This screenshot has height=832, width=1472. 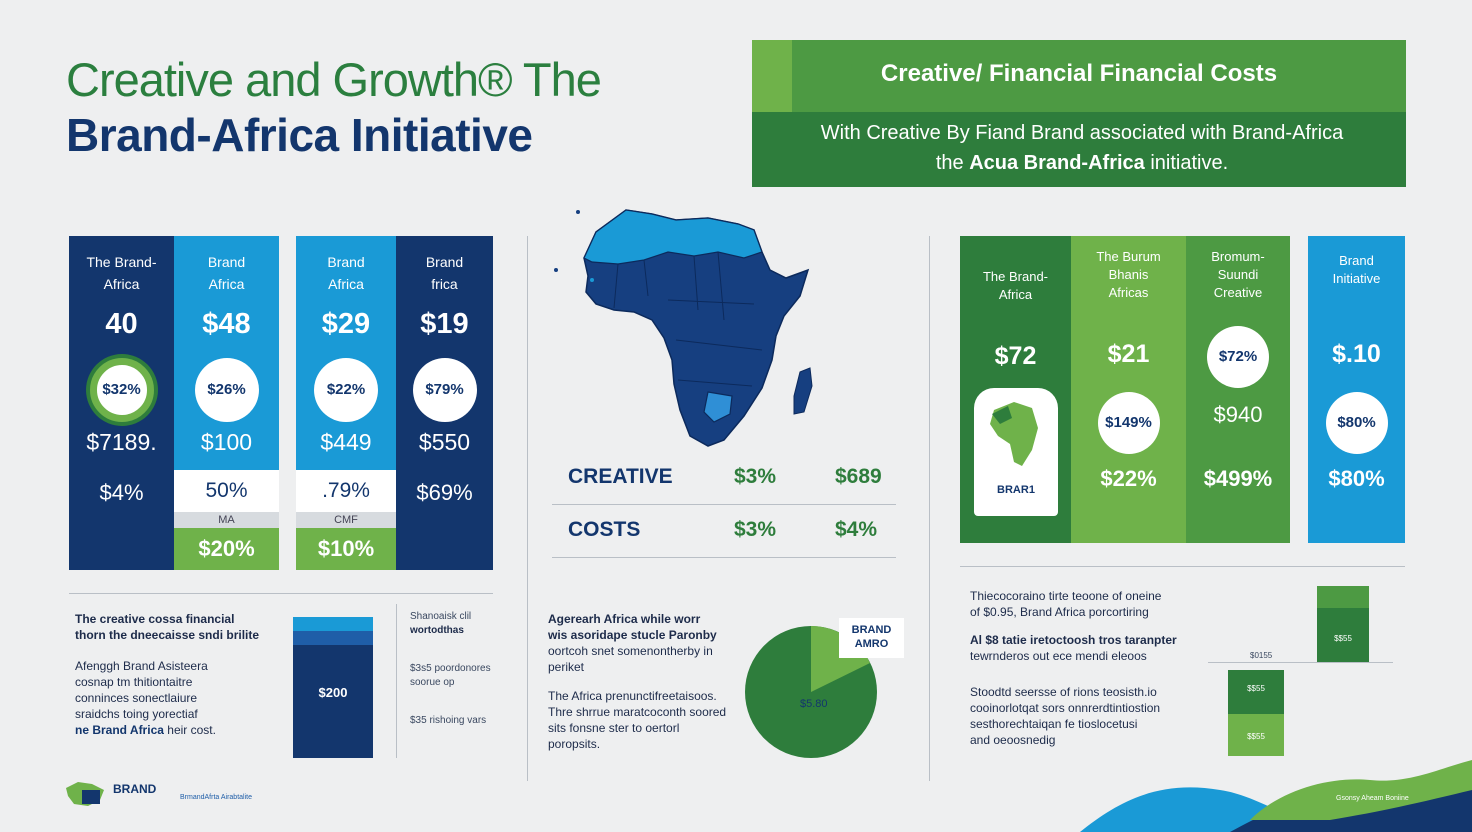 I want to click on stat-mid-value: $7189., so click(x=121, y=442).